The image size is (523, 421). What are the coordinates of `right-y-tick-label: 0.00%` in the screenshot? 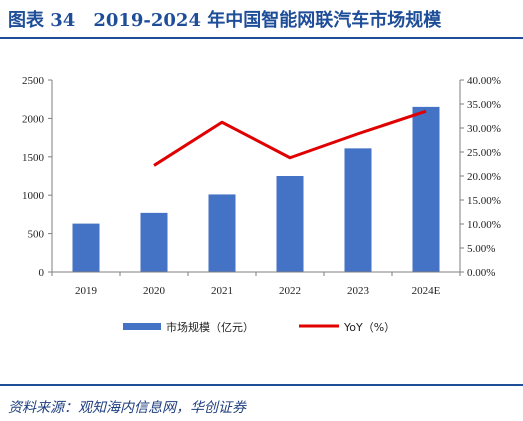 It's located at (481, 273).